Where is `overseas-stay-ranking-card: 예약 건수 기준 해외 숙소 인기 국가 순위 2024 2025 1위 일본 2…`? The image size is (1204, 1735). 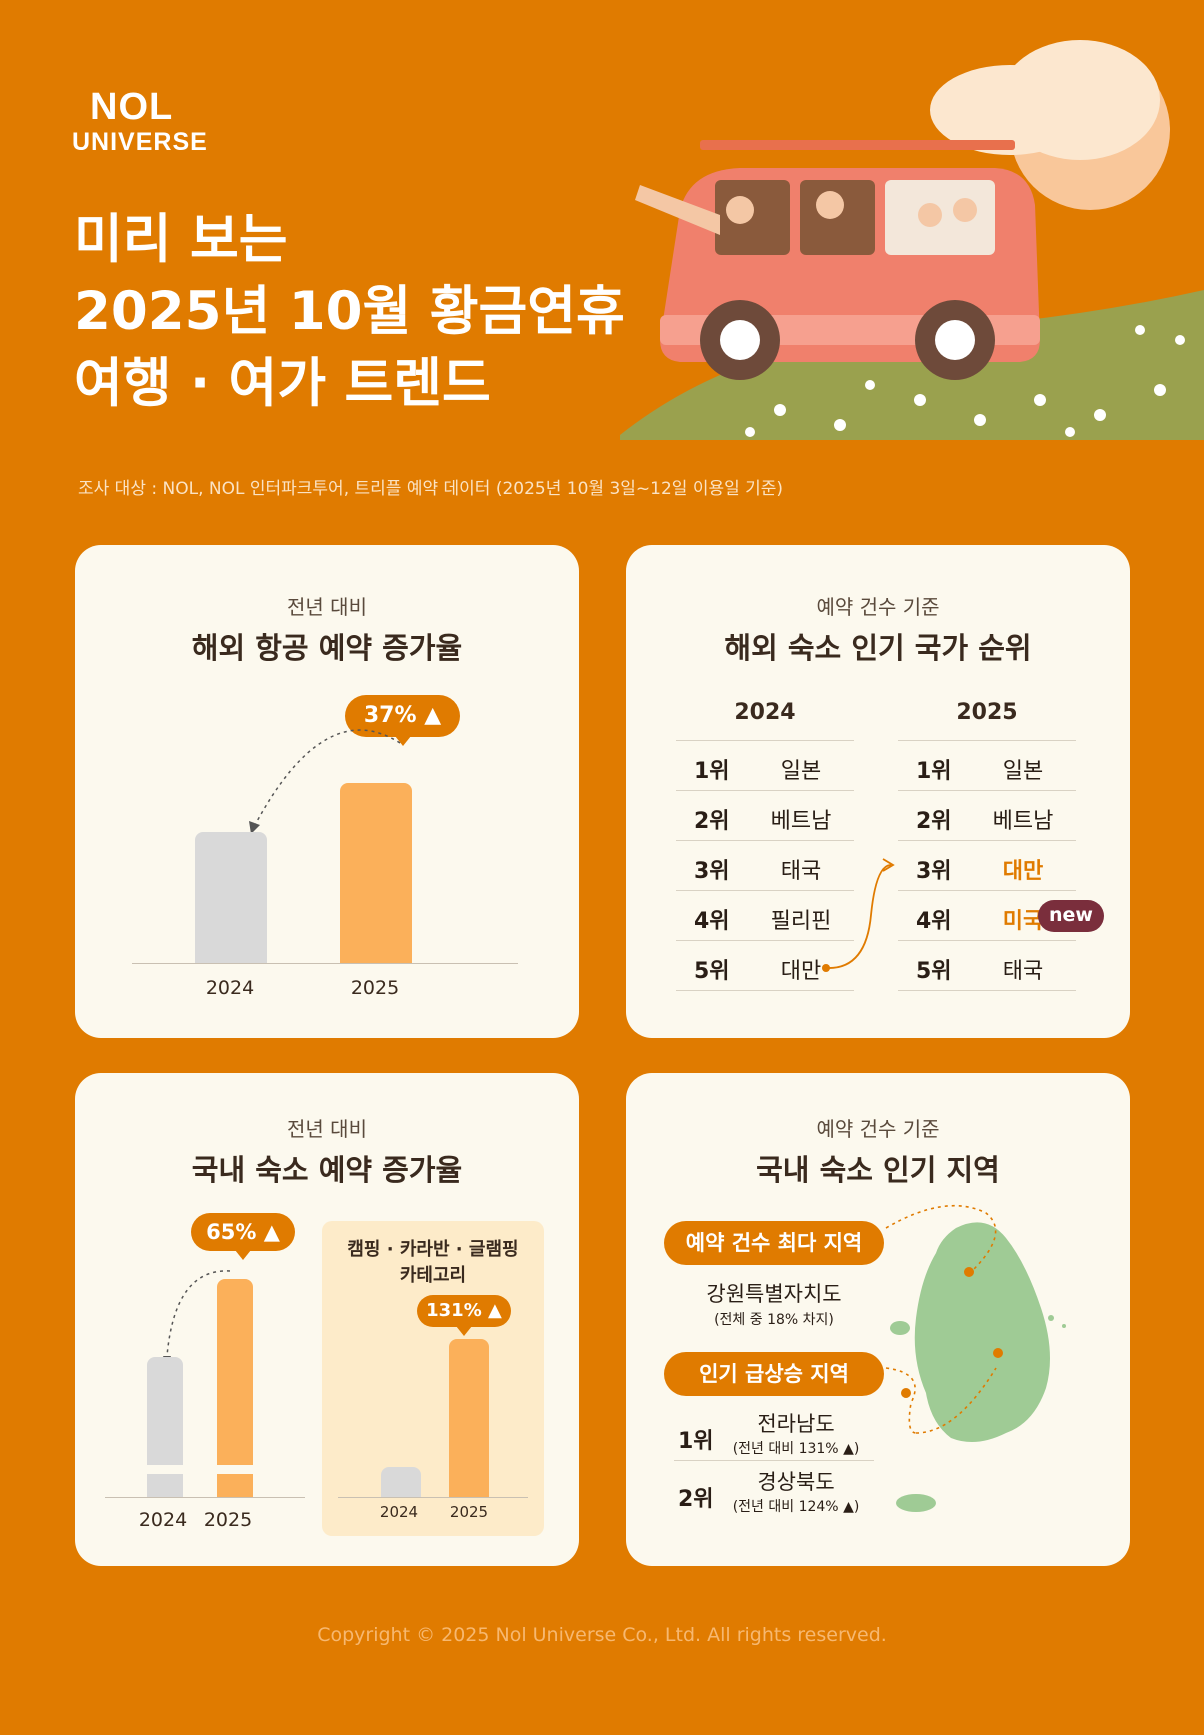 overseas-stay-ranking-card: 예약 건수 기준 해외 숙소 인기 국가 순위 2024 2025 1위 일본 2… is located at coordinates (878, 791).